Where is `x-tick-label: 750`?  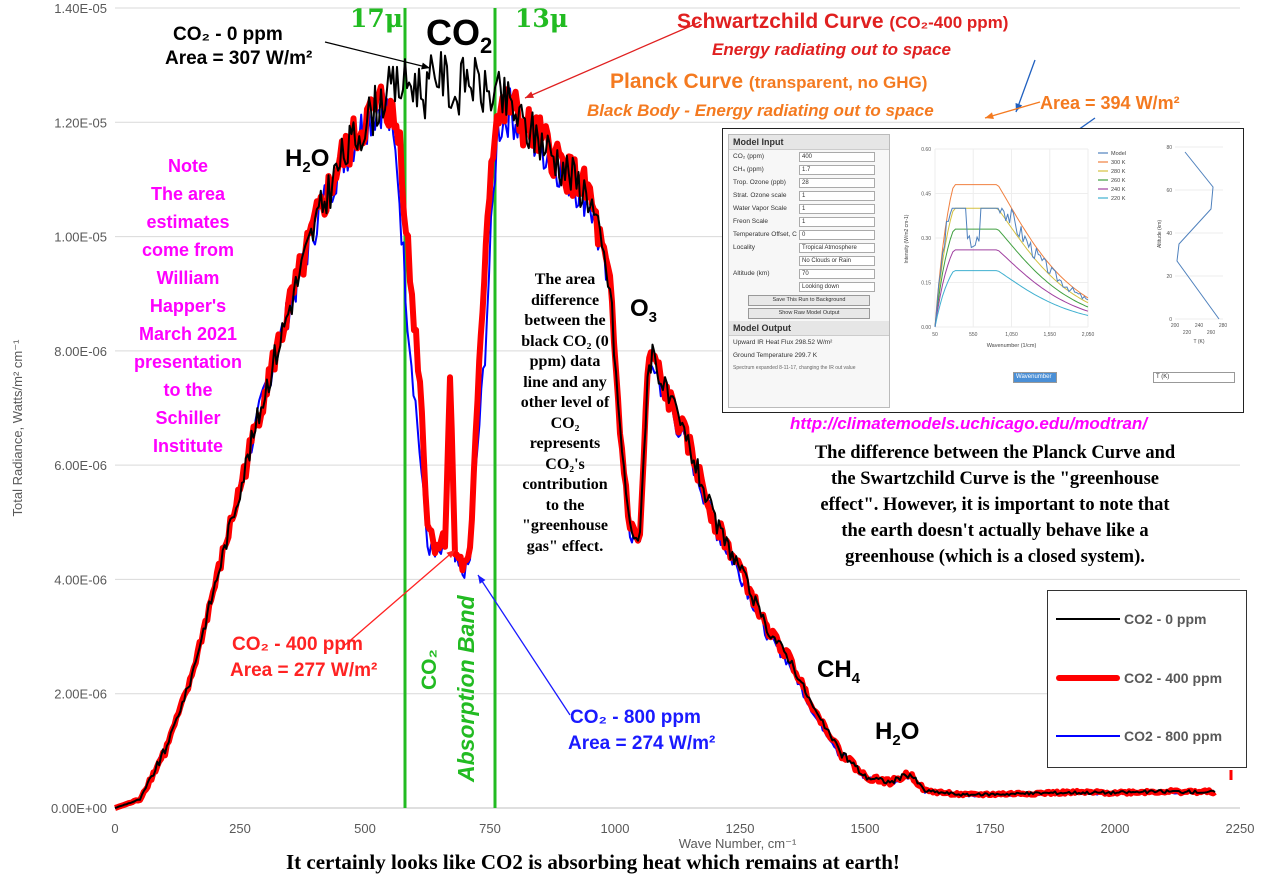 x-tick-label: 750 is located at coordinates (490, 828).